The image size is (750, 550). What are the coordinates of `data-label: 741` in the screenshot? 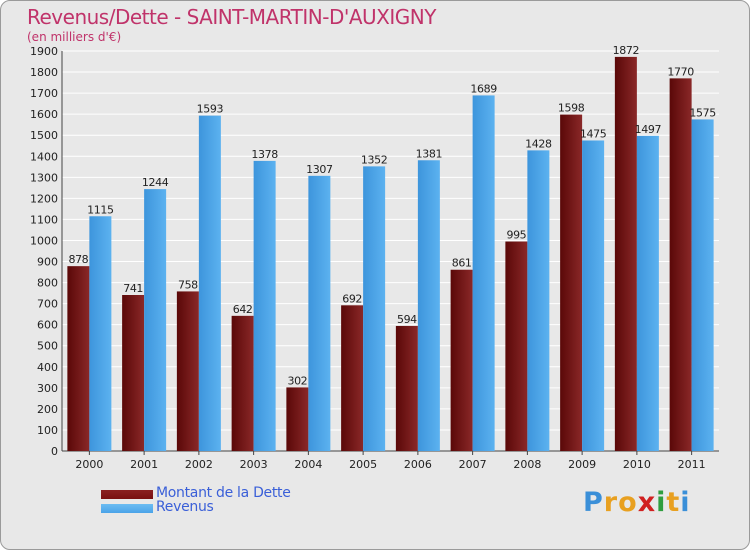 It's located at (133, 288).